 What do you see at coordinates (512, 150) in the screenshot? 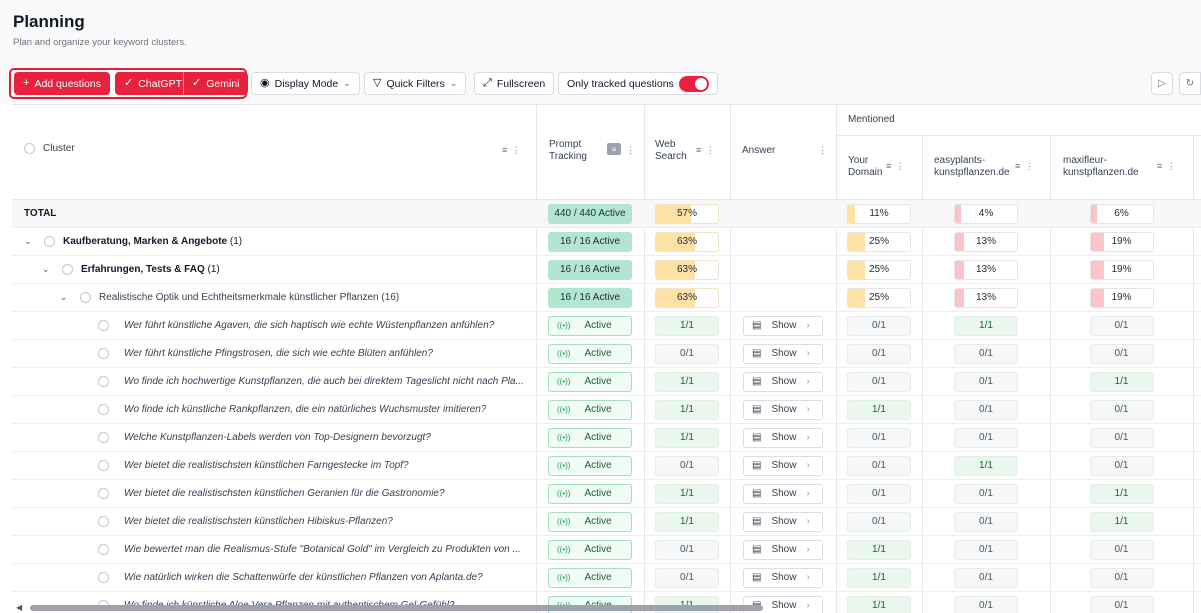
I see `cluster-filter-icon: ≡ ⋮` at bounding box center [512, 150].